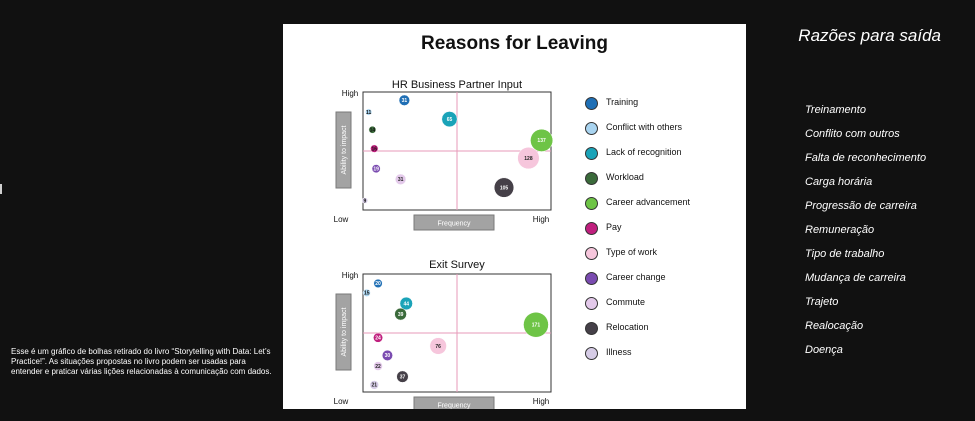 Image resolution: width=975 pixels, height=421 pixels. I want to click on translation-item: Mudança de carreira, so click(855, 278).